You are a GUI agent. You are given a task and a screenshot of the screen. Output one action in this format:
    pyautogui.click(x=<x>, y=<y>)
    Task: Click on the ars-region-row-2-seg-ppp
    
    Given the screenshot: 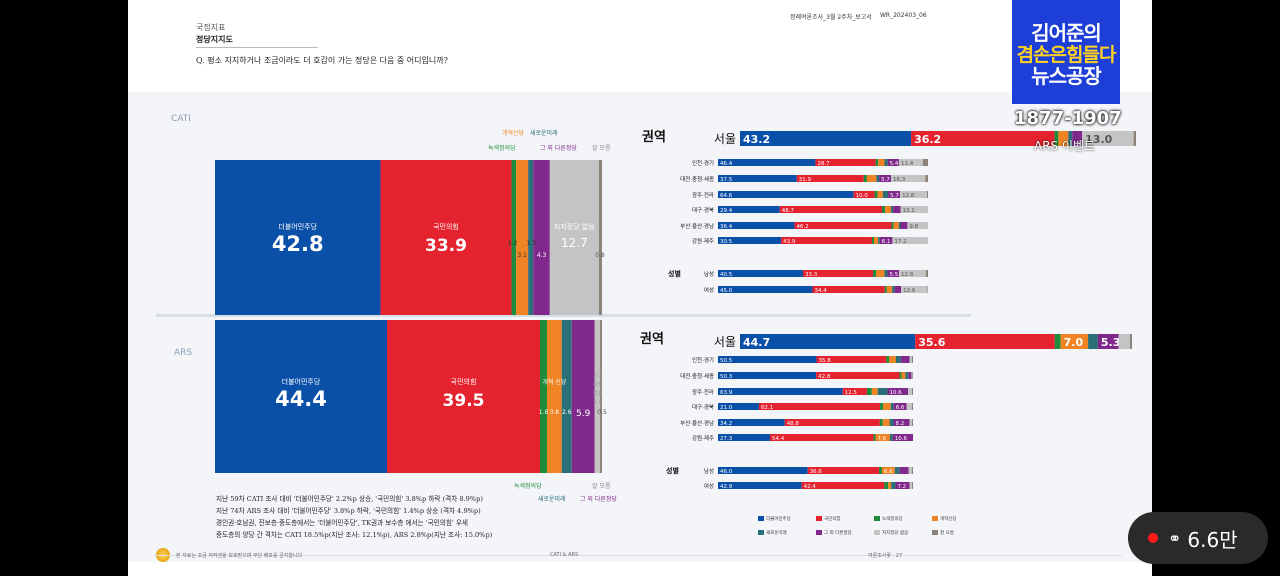 What is the action you would take?
    pyautogui.click(x=858, y=375)
    